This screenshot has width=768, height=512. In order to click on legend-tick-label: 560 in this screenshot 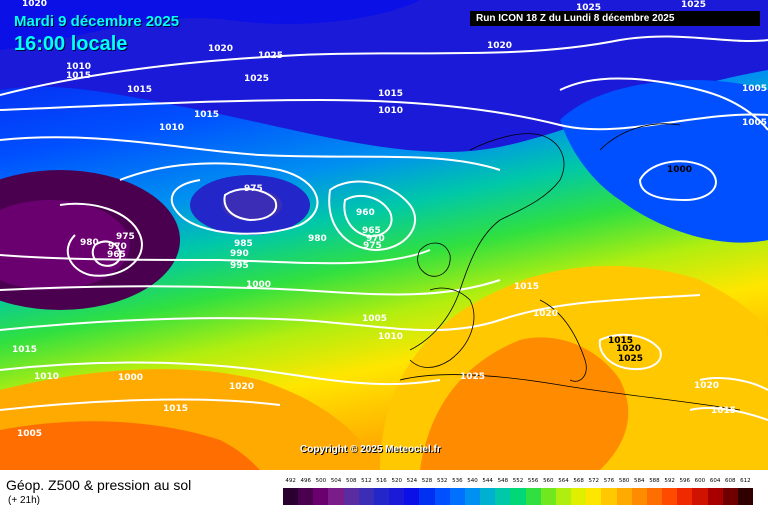, I will do `click(548, 481)`.